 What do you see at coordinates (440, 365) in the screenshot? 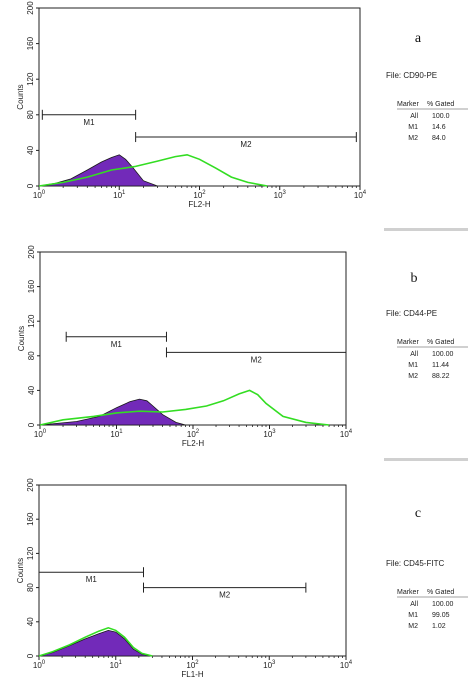
I see `stats-gated-cell: 11.44` at bounding box center [440, 365].